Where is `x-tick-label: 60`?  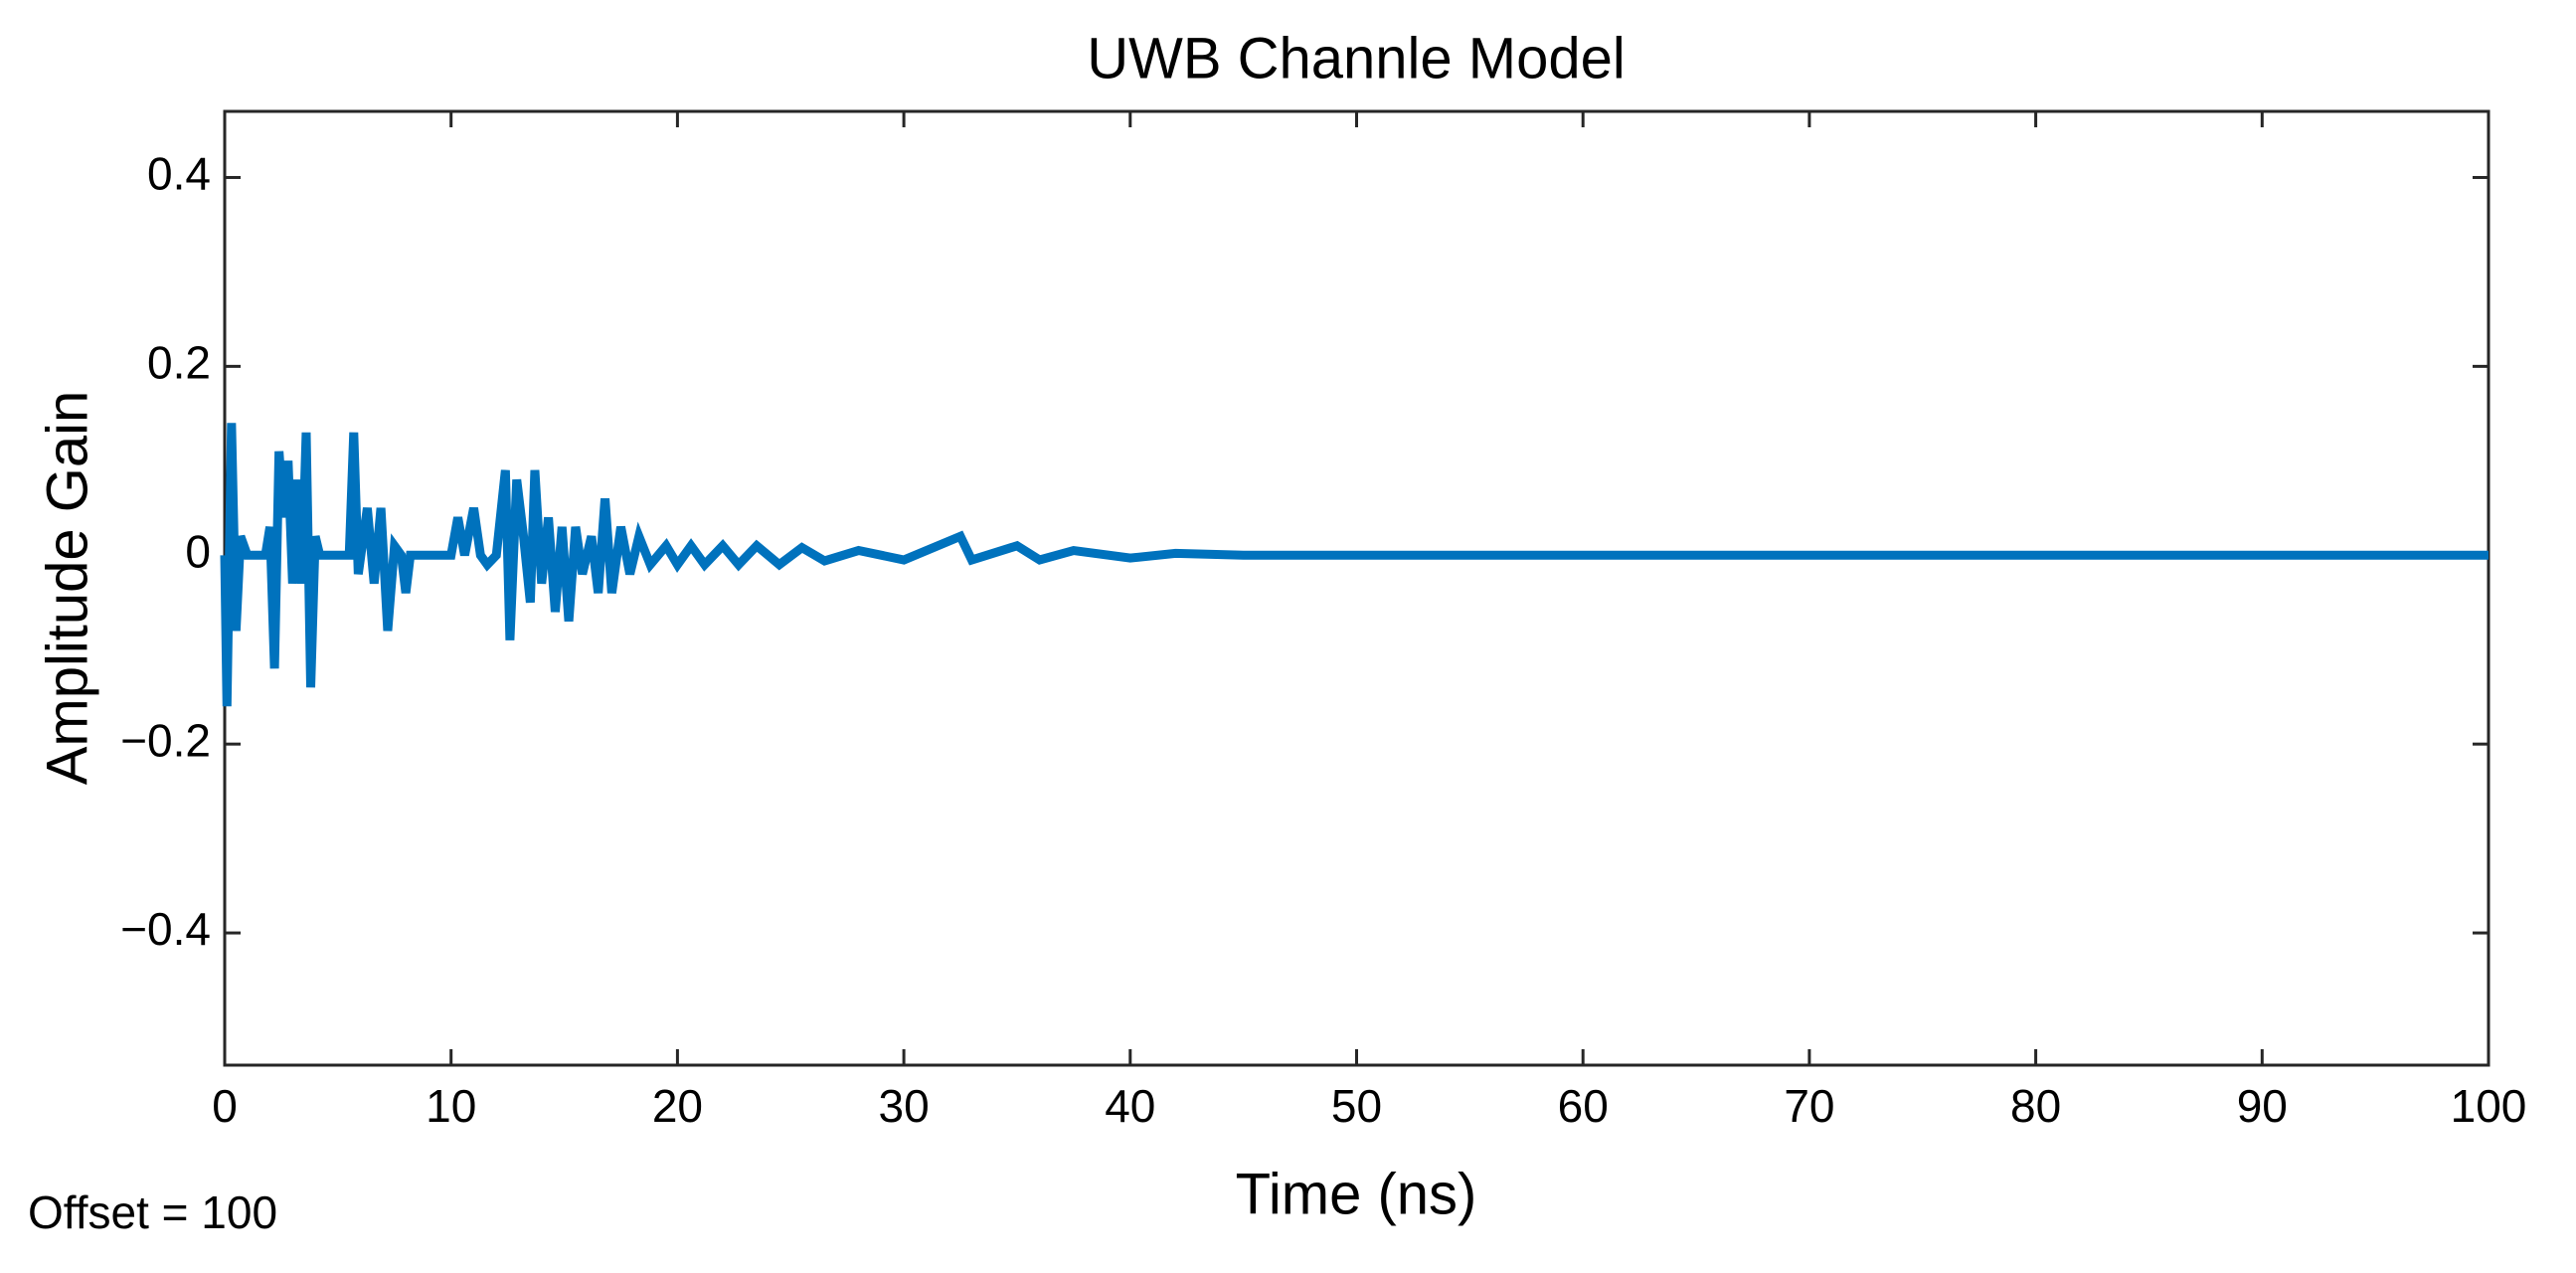 x-tick-label: 60 is located at coordinates (1583, 1106).